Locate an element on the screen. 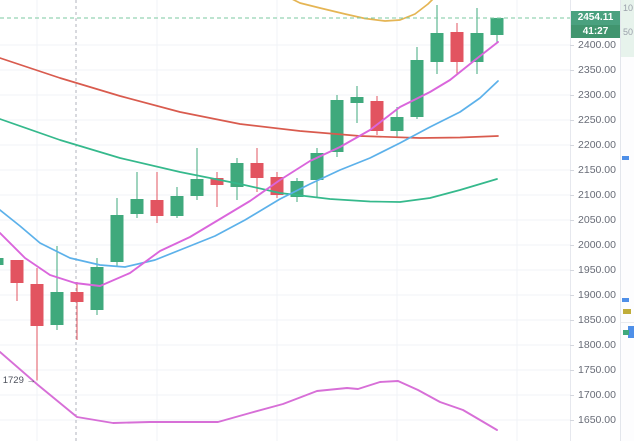 The image size is (634, 441). price-axis-label: 1950.00 is located at coordinates (597, 270).